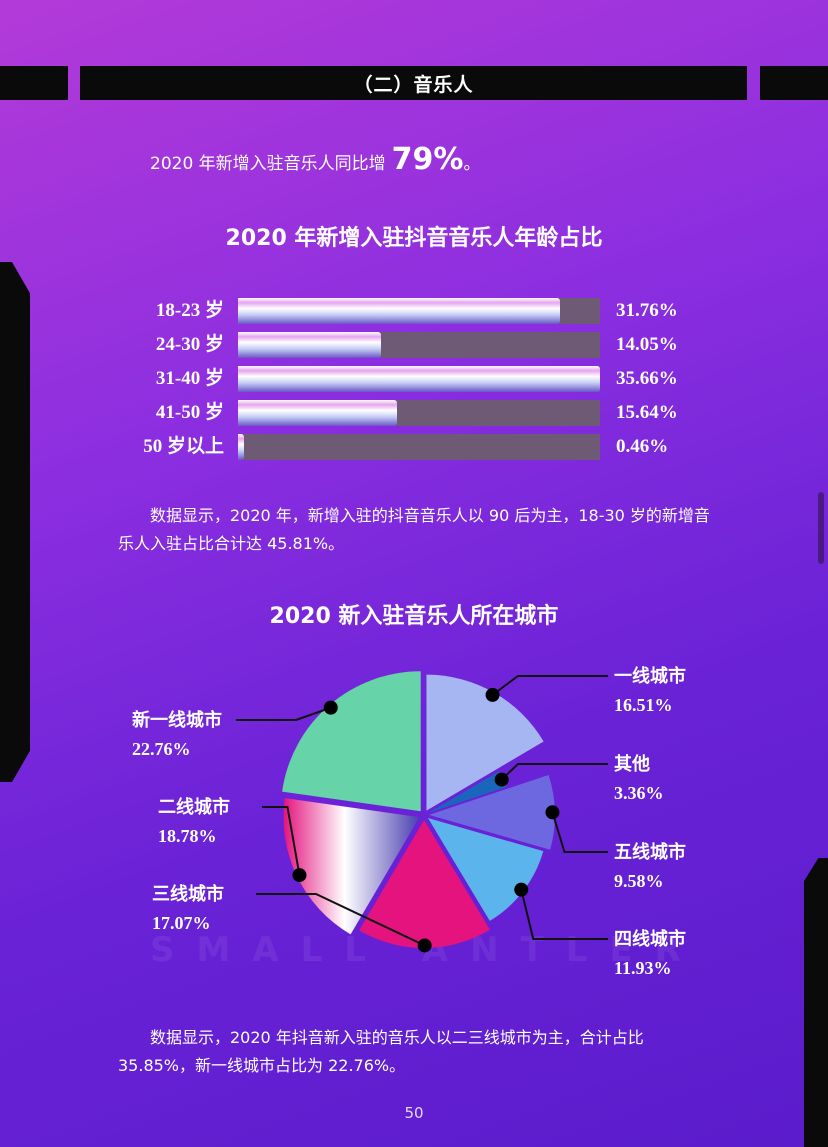 The width and height of the screenshot is (828, 1147). What do you see at coordinates (647, 378) in the screenshot?
I see `age-bar-value: 35.66%` at bounding box center [647, 378].